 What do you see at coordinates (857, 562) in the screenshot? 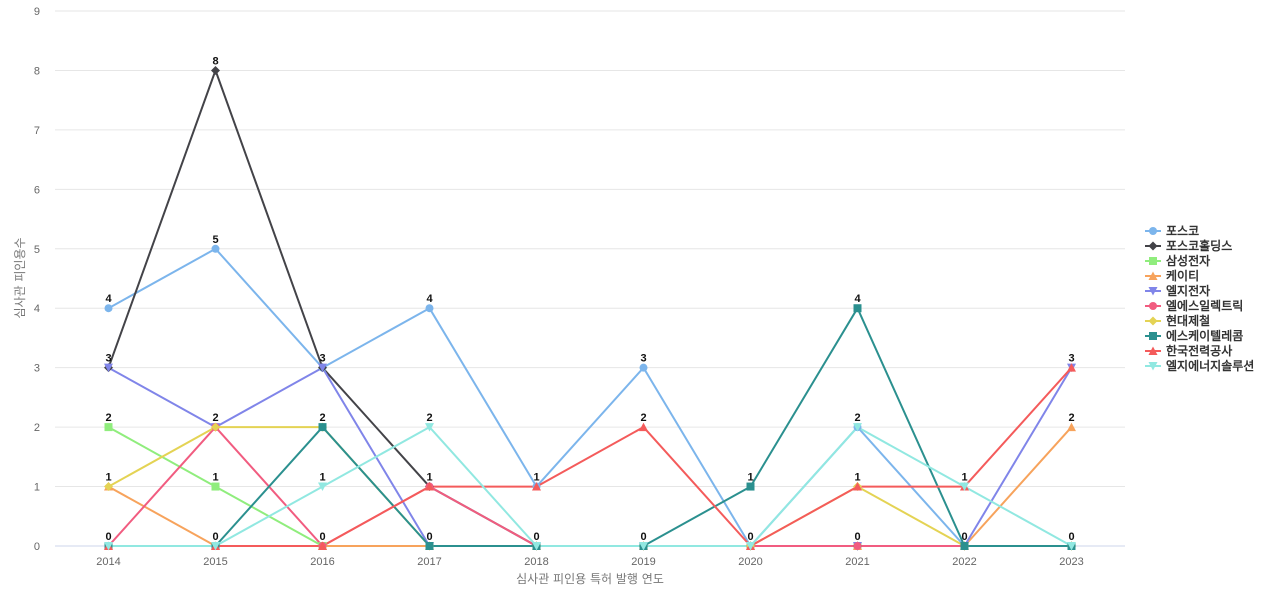
I see `x-tick-label: 2021` at bounding box center [857, 562].